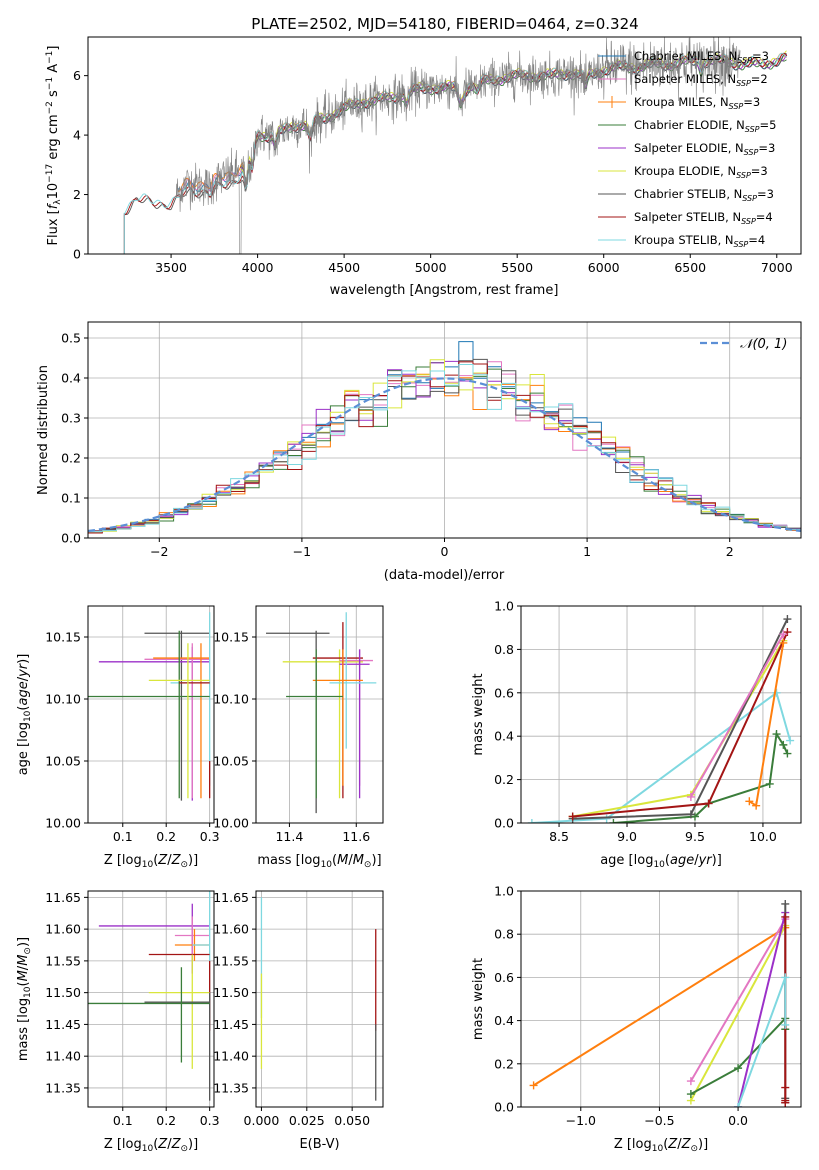 This screenshot has width=819, height=1170. Describe the element at coordinates (738, 1000) in the screenshot. I see `series-line-salpeter-miles` at that location.